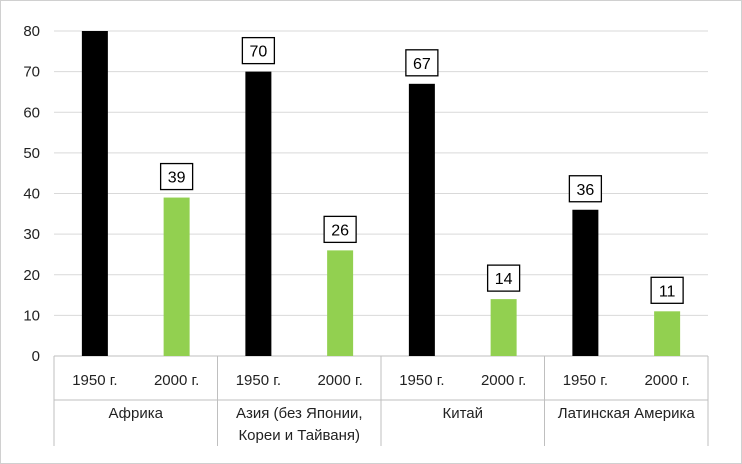 This screenshot has width=742, height=464. What do you see at coordinates (31, 315) in the screenshot?
I see `y-tick-label: 10` at bounding box center [31, 315].